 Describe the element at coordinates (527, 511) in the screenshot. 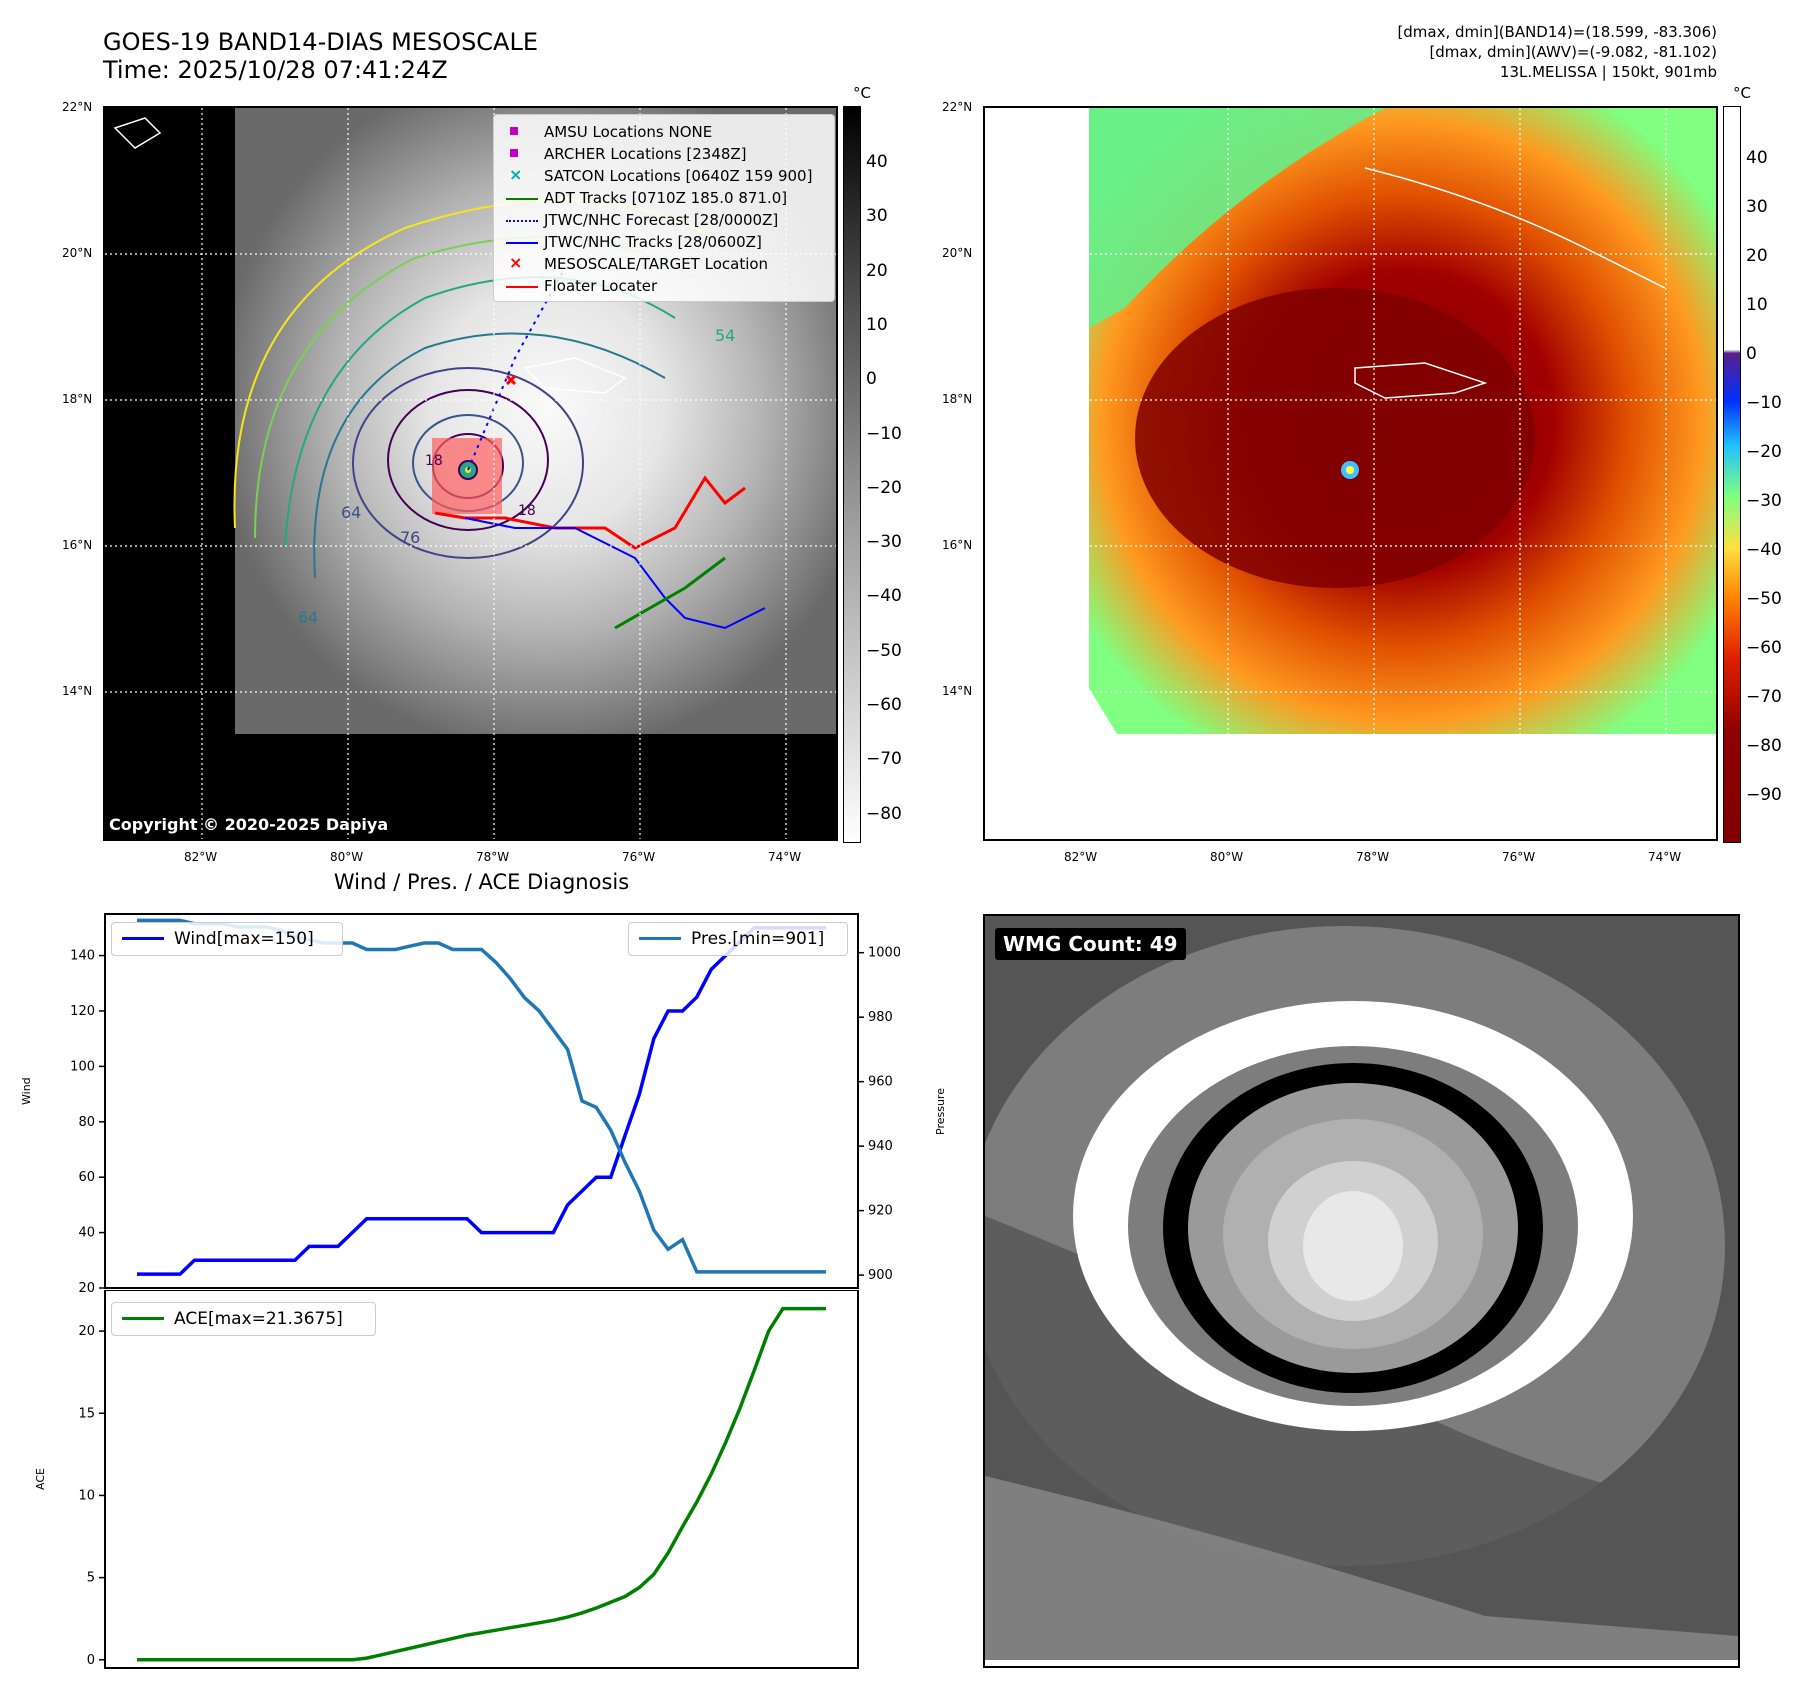

I see `contour-label: 18` at that location.